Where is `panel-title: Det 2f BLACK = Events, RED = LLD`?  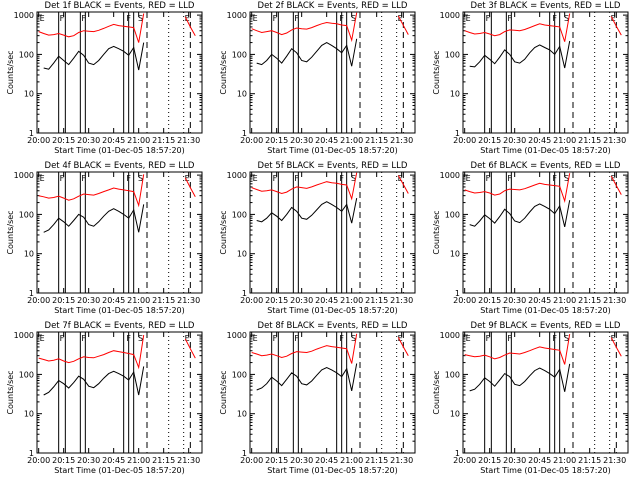 panel-title: Det 2f BLACK = Events, RED = LLD is located at coordinates (333, 6).